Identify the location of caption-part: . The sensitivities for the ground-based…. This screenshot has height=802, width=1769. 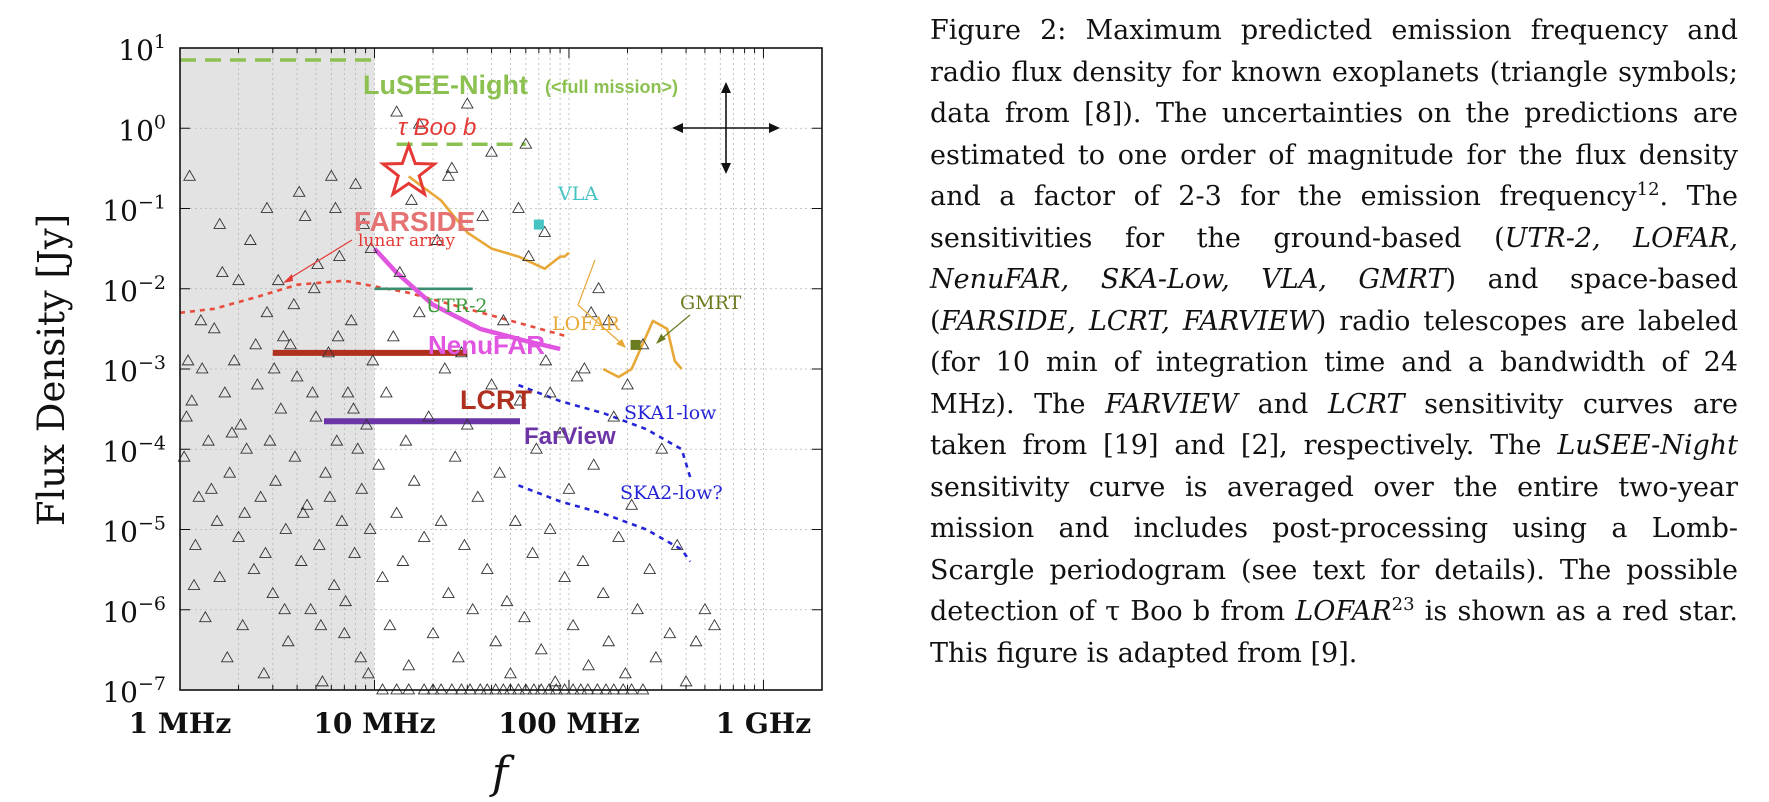
(1334, 217).